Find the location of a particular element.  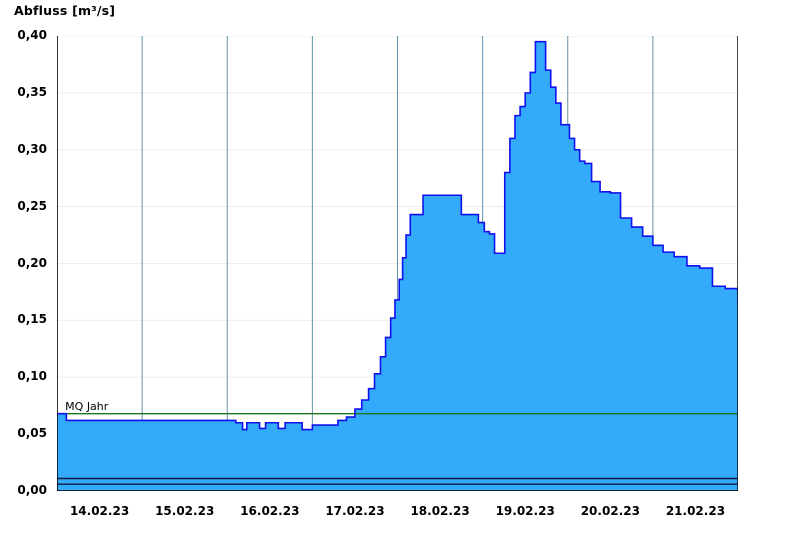

x-axis-tick-label: 19.02.23 is located at coordinates (525, 511).